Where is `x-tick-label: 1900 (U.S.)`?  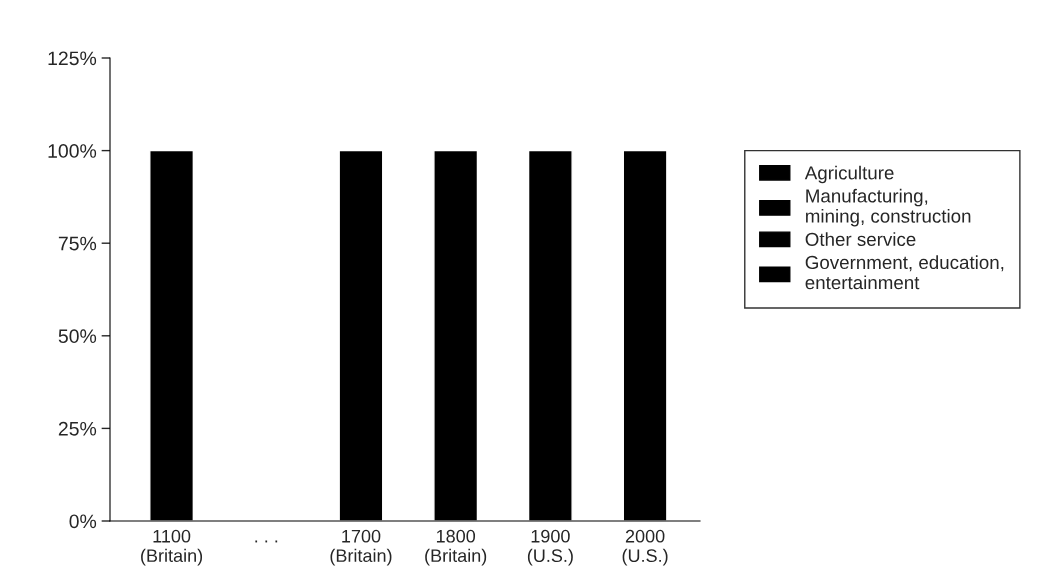 x-tick-label: 1900 (U.S.) is located at coordinates (550, 547).